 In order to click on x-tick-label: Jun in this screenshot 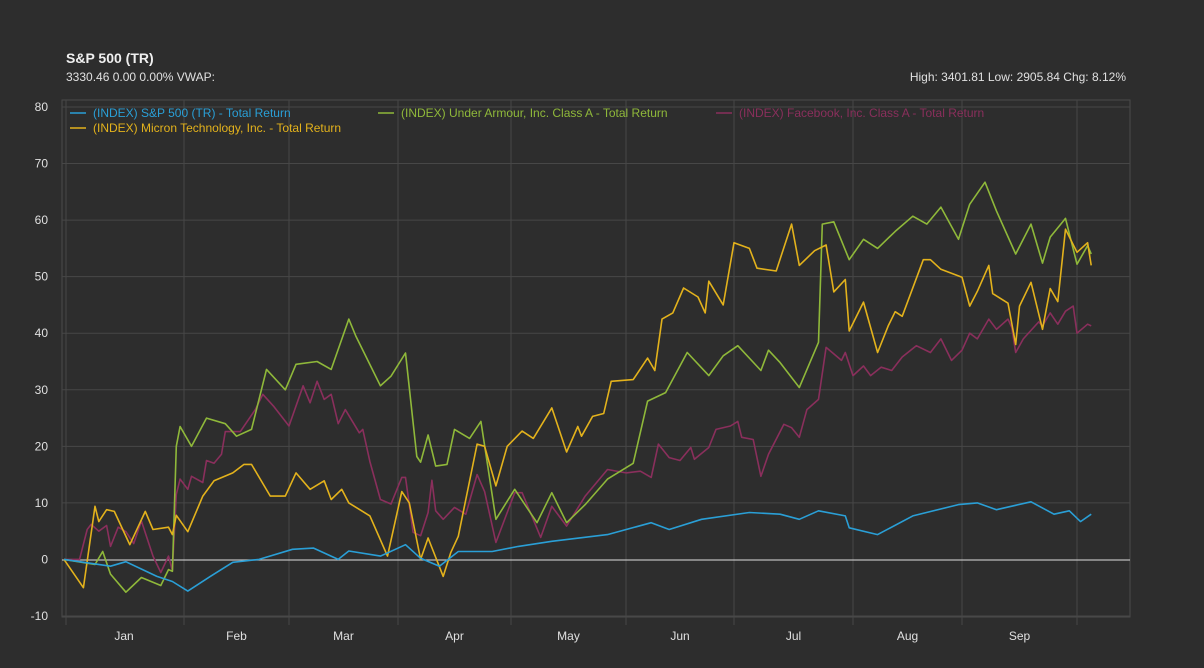, I will do `click(679, 636)`.